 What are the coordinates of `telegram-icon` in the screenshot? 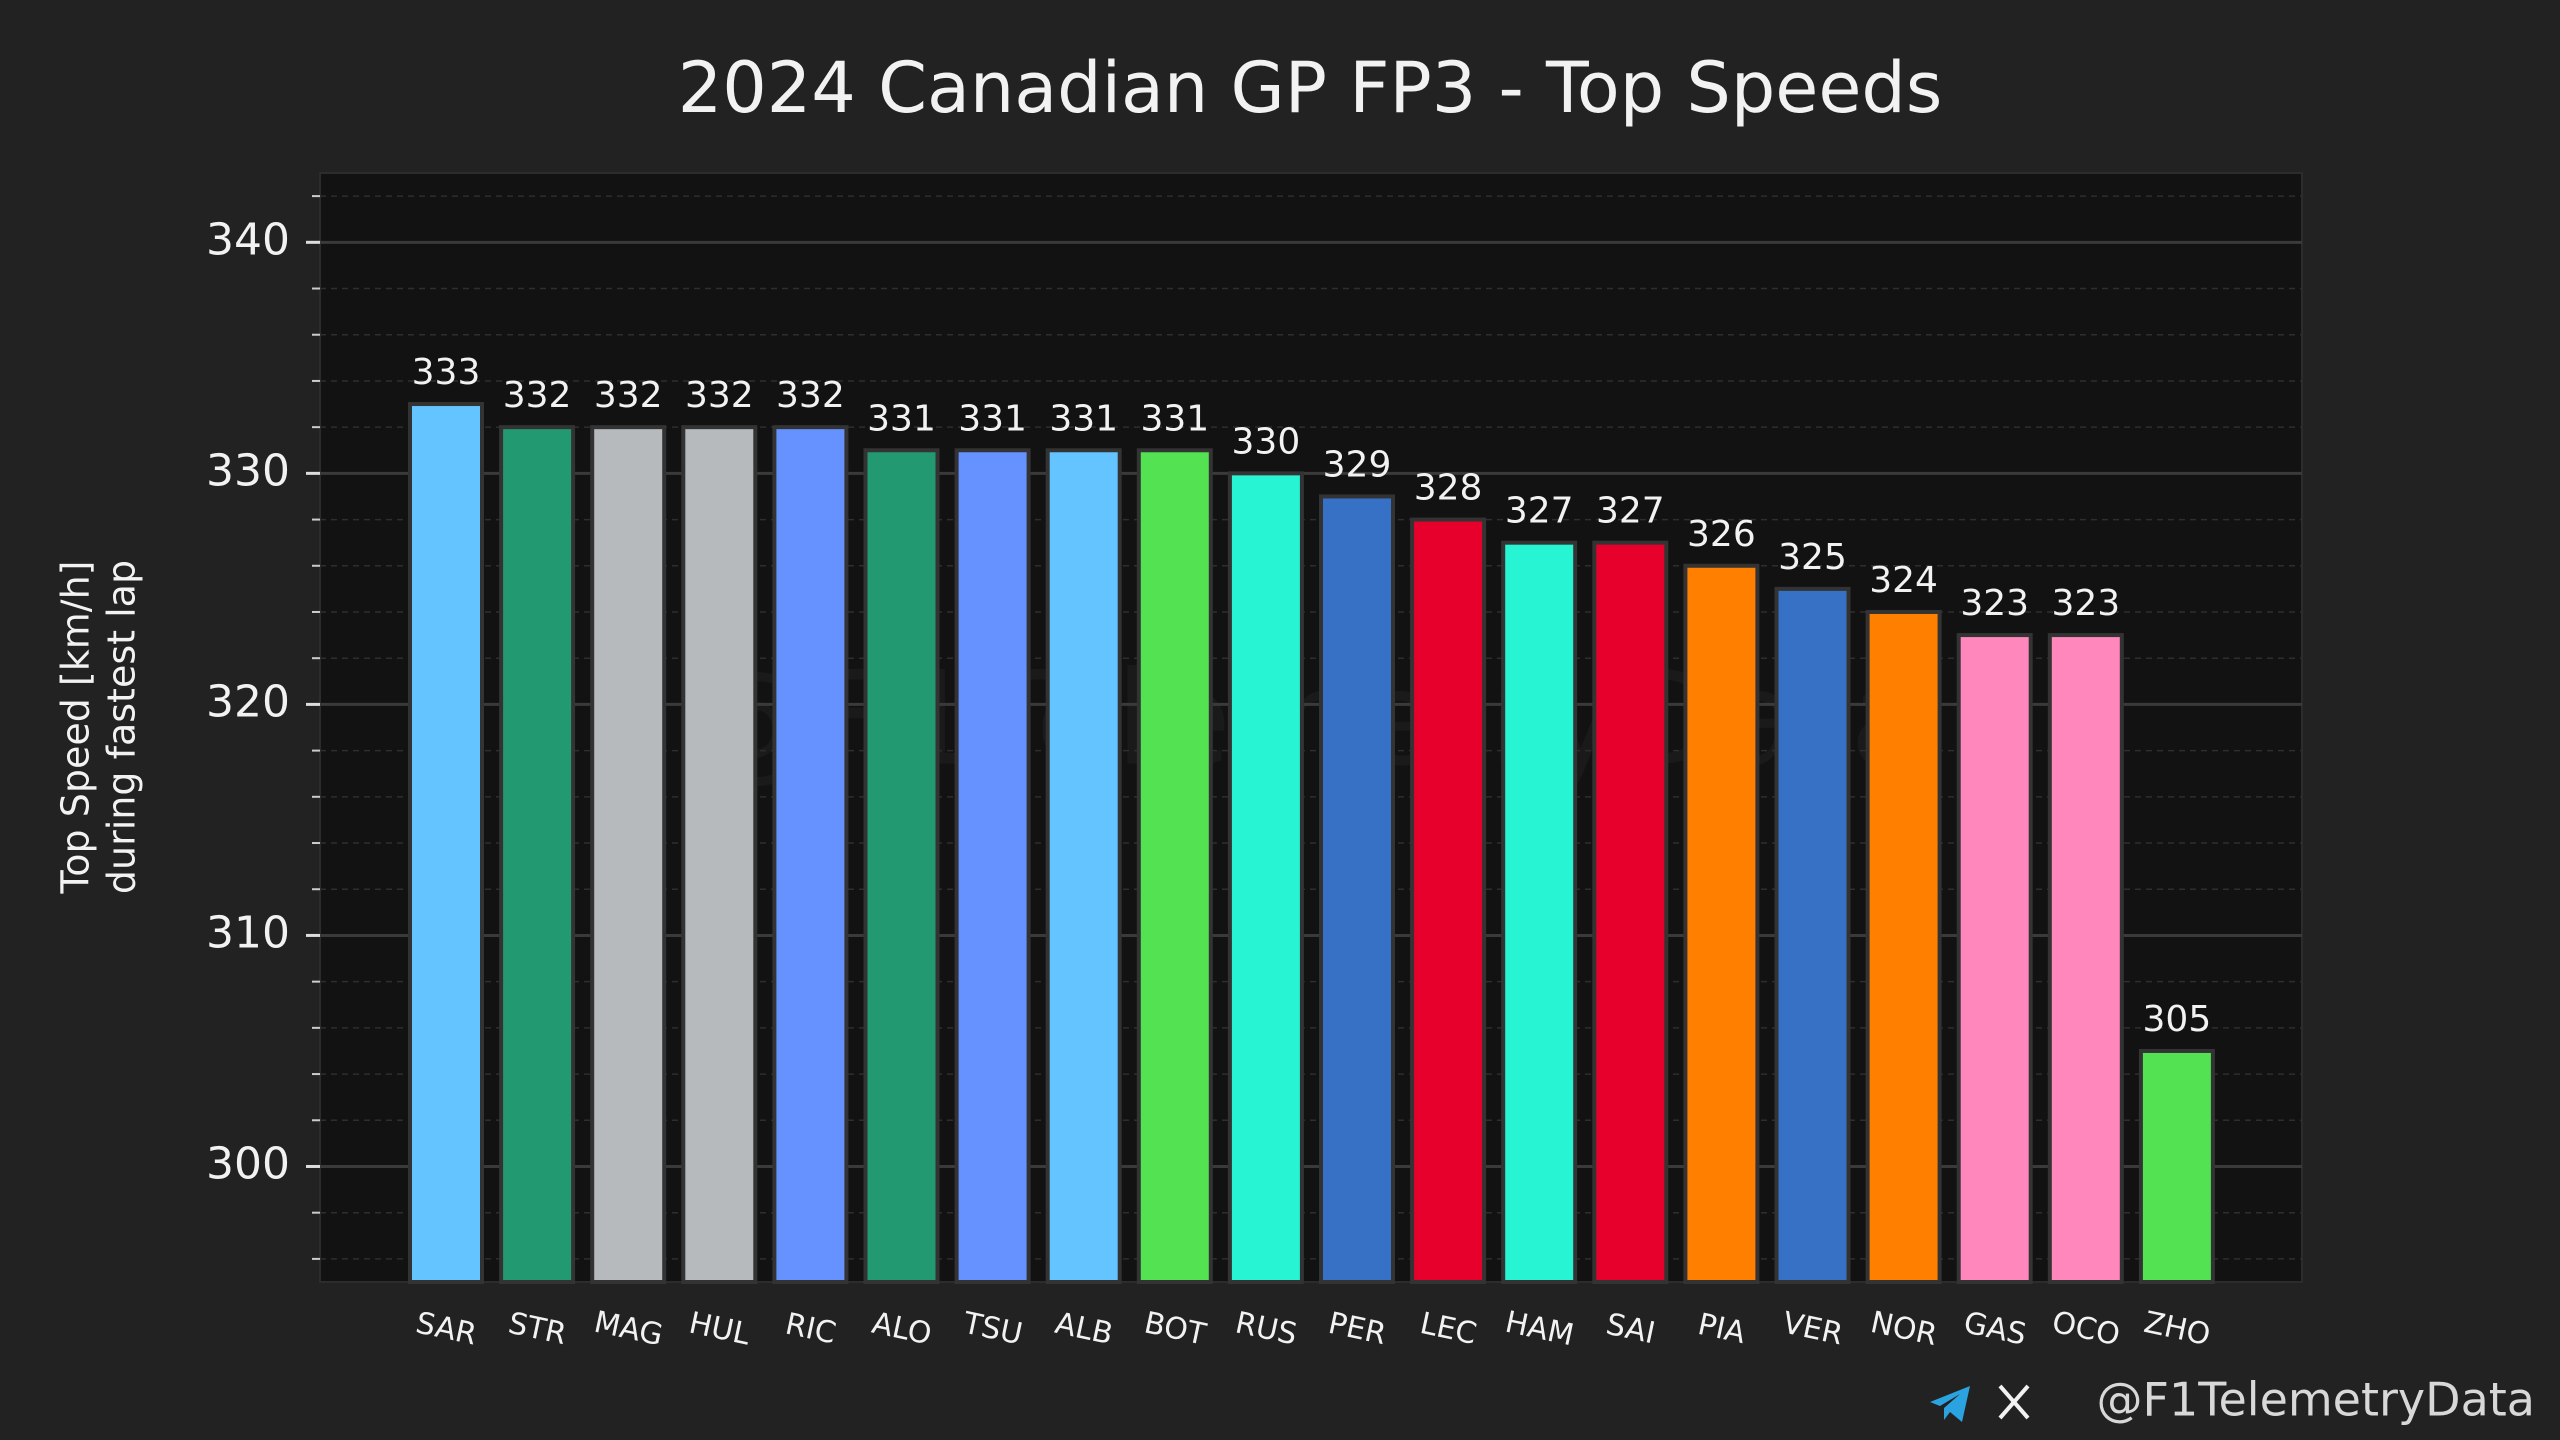 It's located at (1950, 1404).